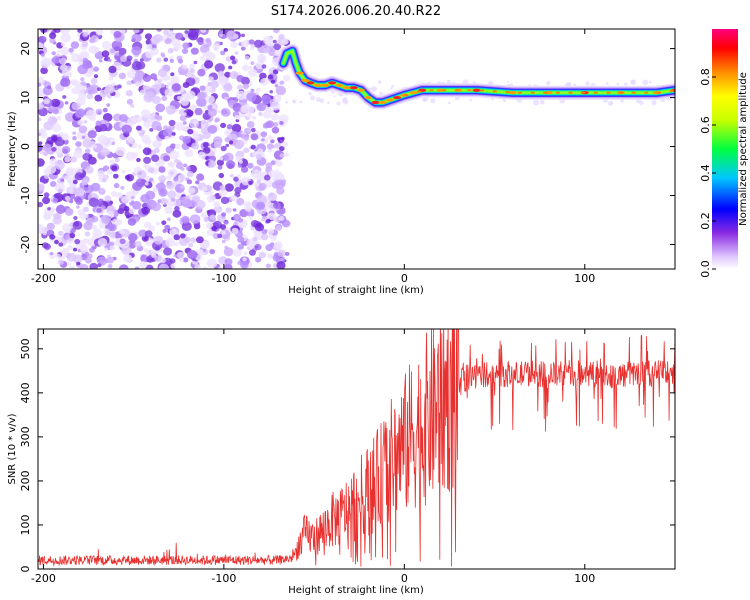 Image resolution: width=750 pixels, height=600 pixels. I want to click on colorbar-tick-label: 0.4, so click(705, 173).